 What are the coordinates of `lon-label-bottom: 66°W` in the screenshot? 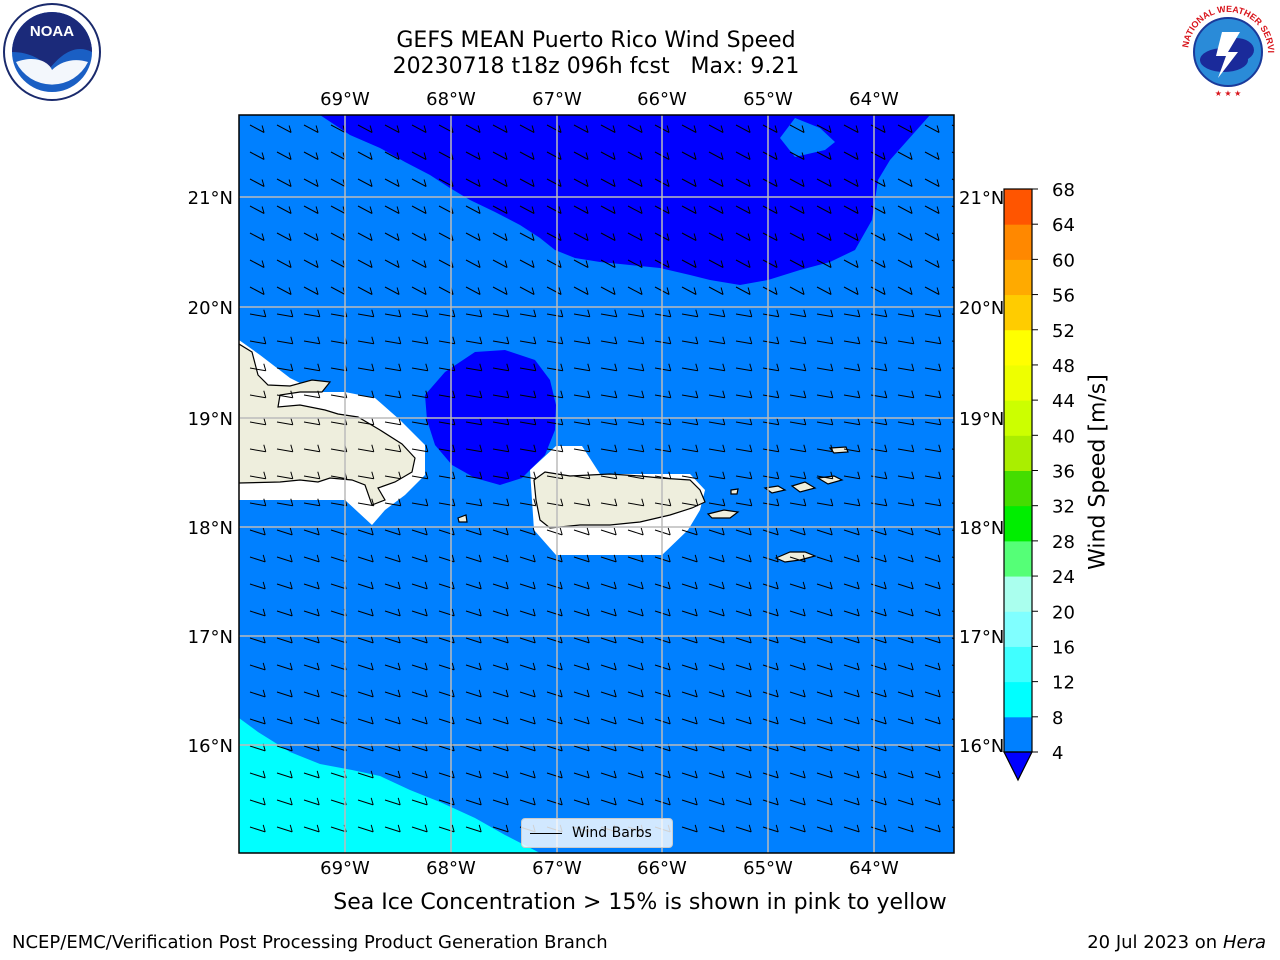 It's located at (662, 868).